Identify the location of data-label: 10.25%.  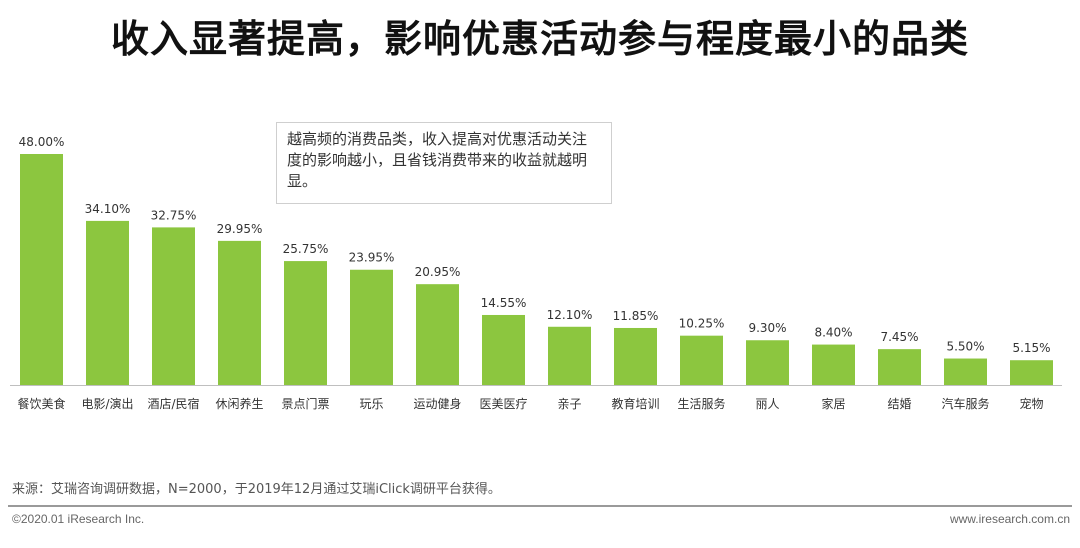
(702, 324).